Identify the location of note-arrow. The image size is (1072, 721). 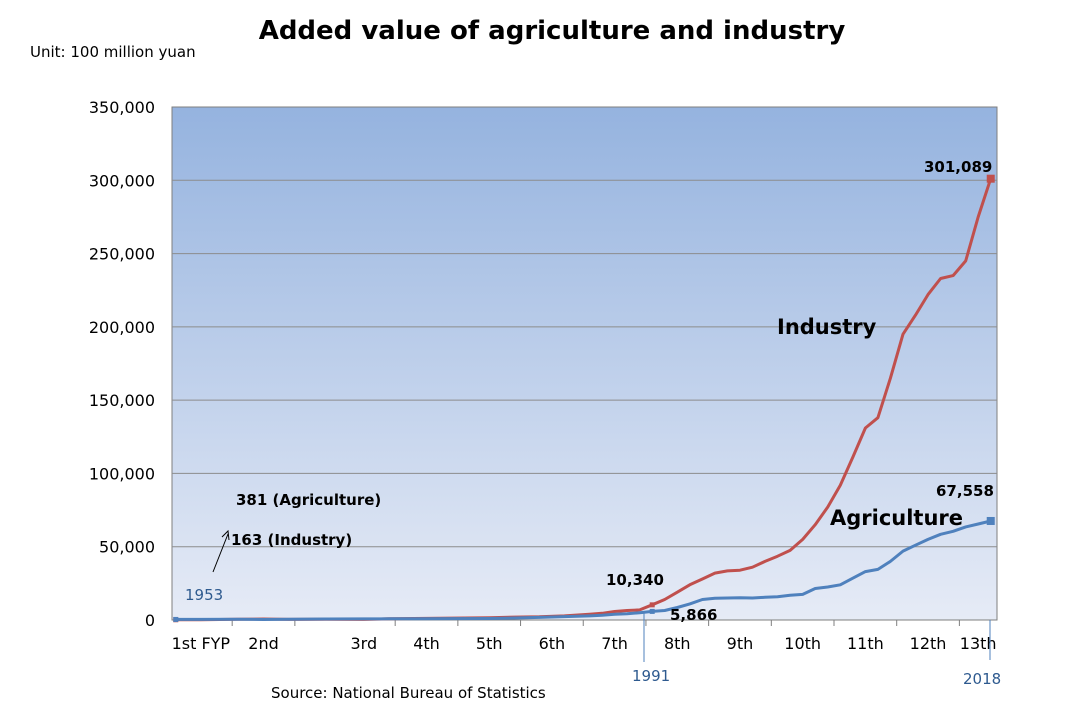
(220, 553).